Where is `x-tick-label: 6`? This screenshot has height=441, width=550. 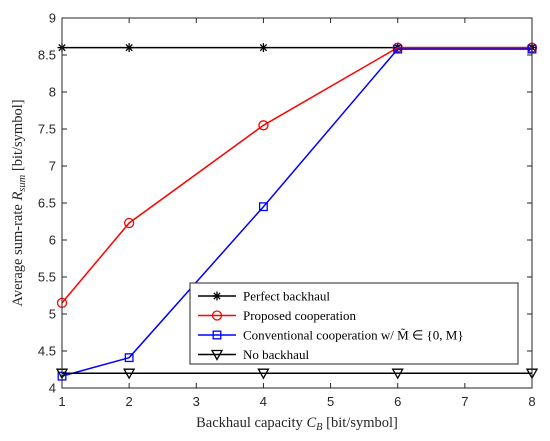
x-tick-label: 6 is located at coordinates (397, 401).